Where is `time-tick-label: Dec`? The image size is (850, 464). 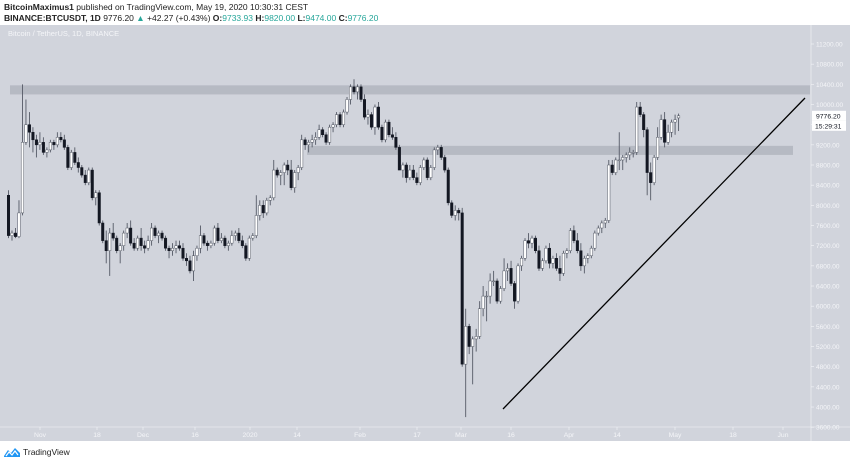
time-tick-label: Dec is located at coordinates (143, 435).